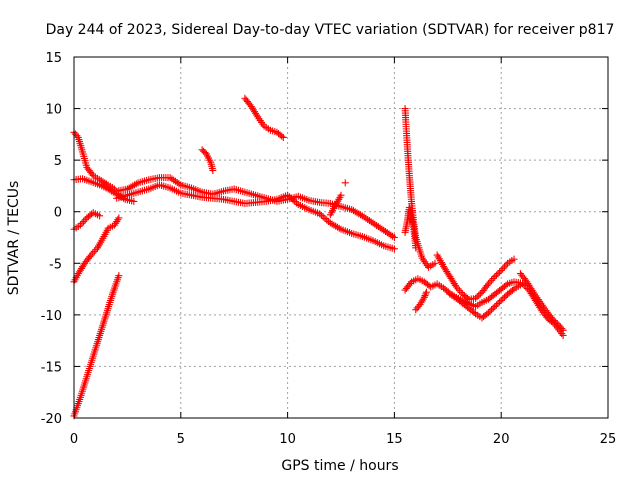 This screenshot has width=640, height=480. I want to click on series-track-r, so click(541, 302).